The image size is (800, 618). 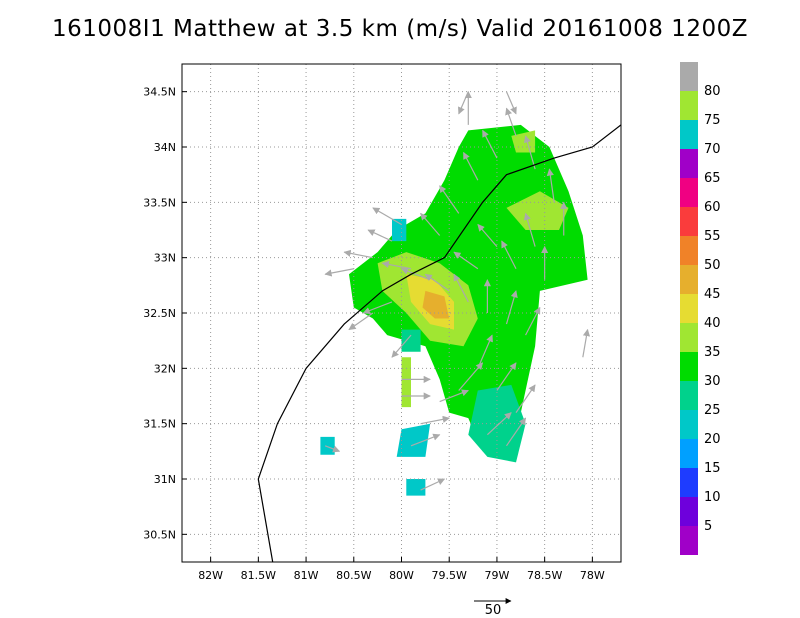 I want to click on y-tick-label: 34N, so click(x=165, y=147).